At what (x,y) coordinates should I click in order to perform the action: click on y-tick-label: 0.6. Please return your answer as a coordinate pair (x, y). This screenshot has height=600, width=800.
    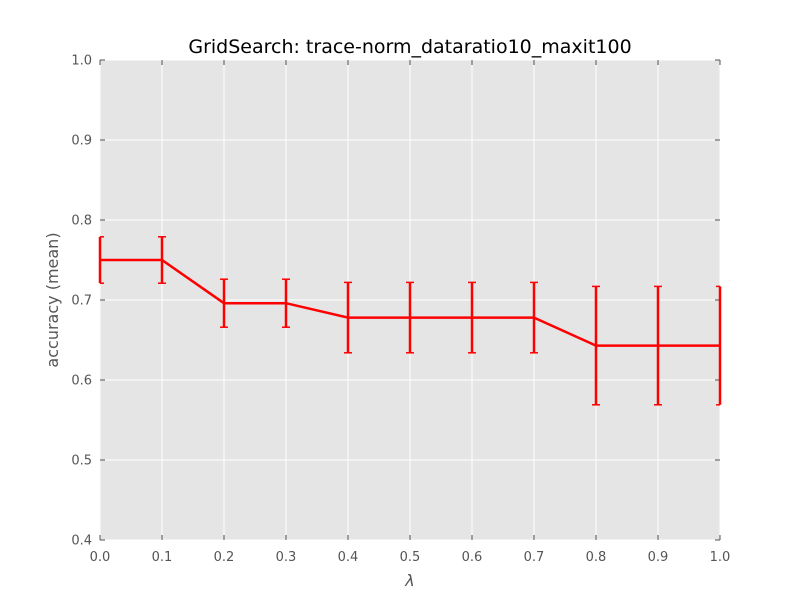
    Looking at the image, I should click on (81, 381).